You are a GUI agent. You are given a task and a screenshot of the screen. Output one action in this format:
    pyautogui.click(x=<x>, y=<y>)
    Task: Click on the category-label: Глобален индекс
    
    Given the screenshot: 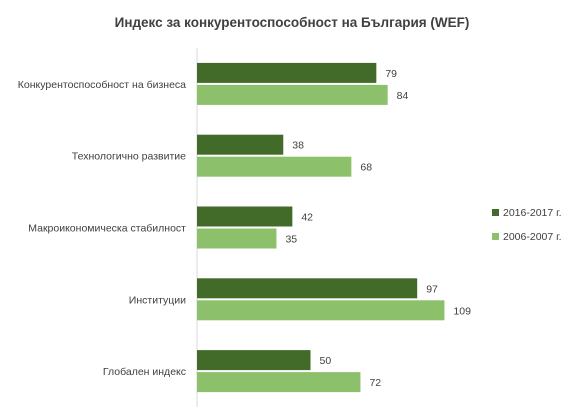 What is the action you would take?
    pyautogui.click(x=144, y=372)
    